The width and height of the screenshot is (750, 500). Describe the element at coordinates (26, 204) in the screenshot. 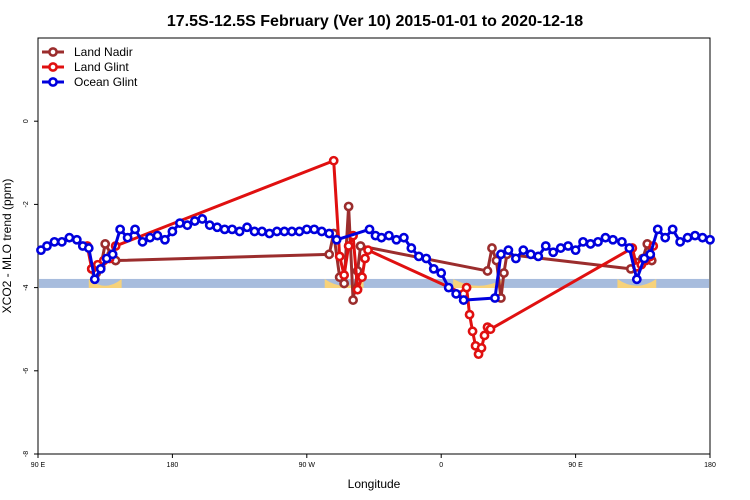

I see `y-tick-label: -2` at that location.